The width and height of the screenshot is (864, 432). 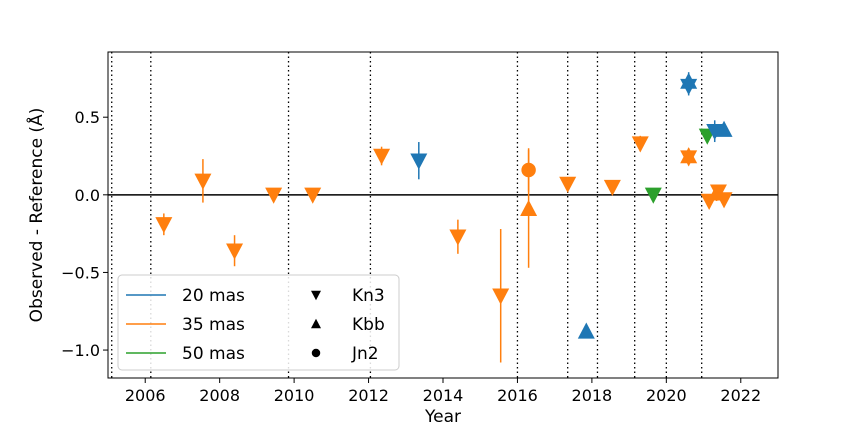 I want to click on x-tick-label-1: 2008, so click(x=219, y=395).